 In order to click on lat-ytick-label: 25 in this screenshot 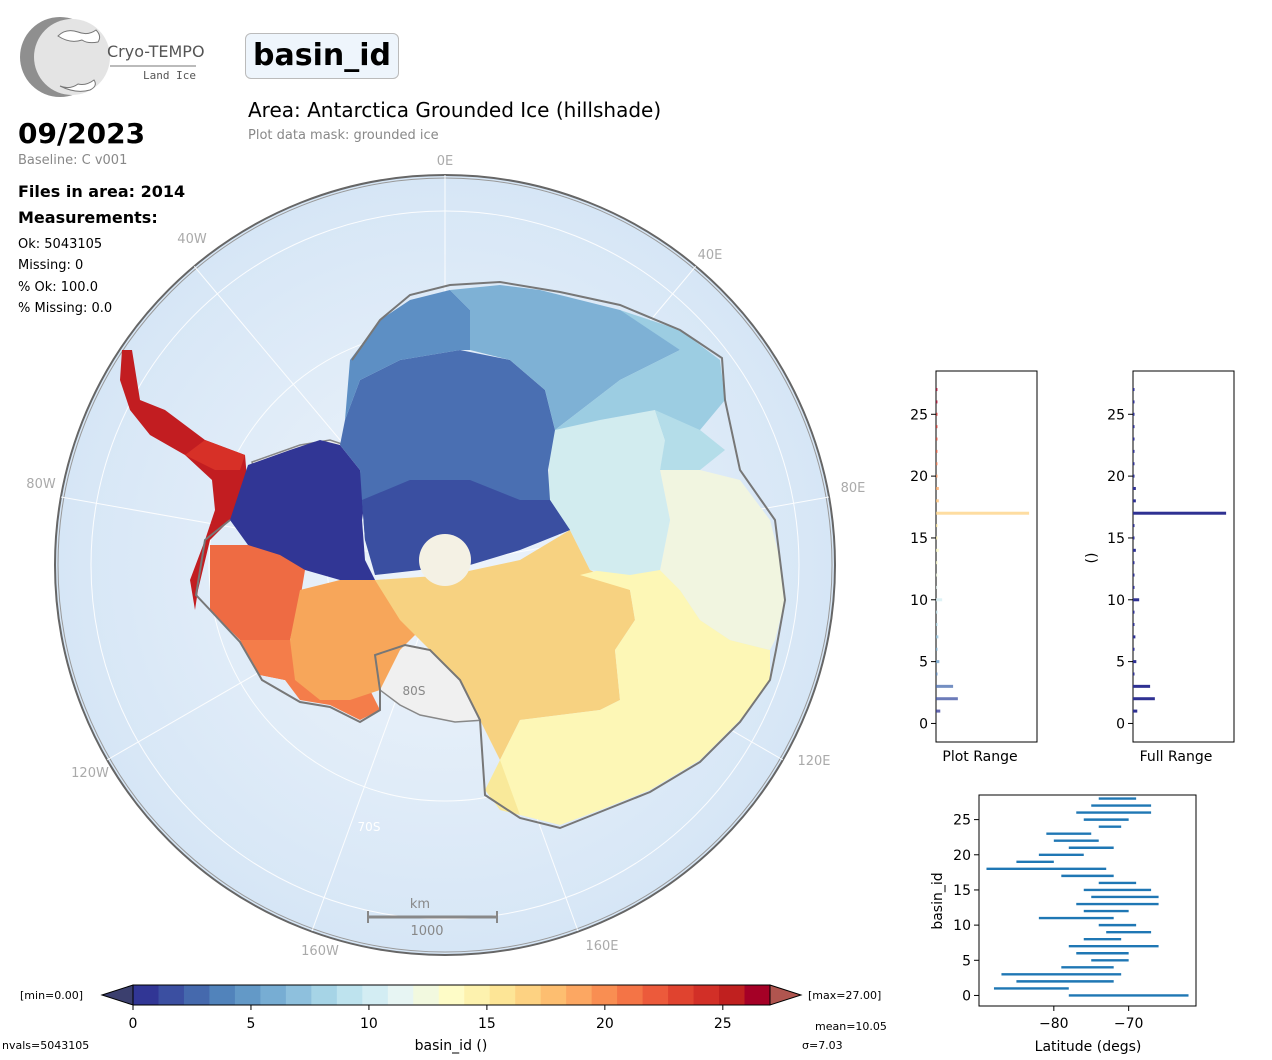, I will do `click(962, 821)`.